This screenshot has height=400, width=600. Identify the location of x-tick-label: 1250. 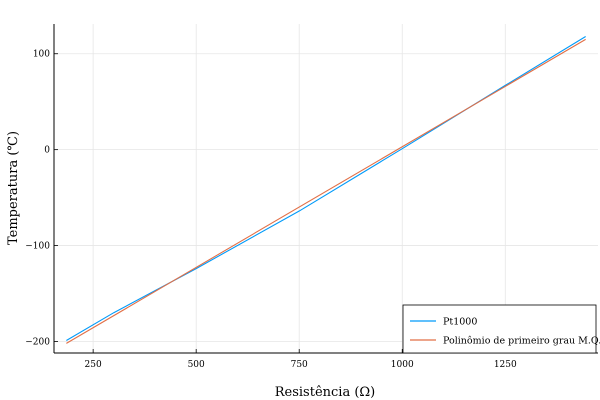
(505, 365).